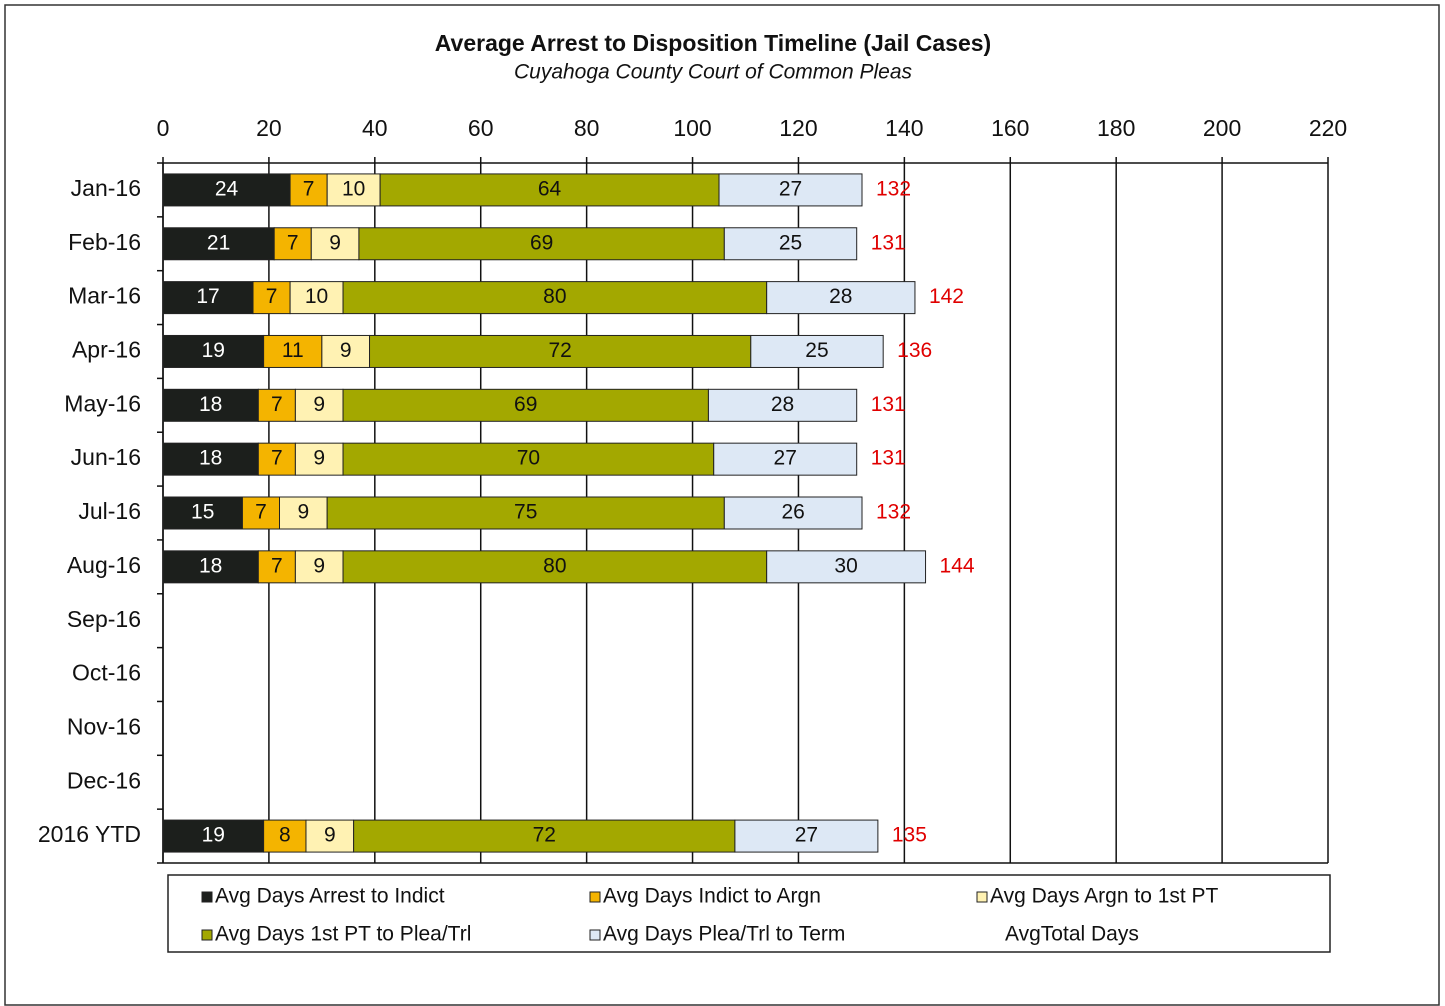  Describe the element at coordinates (798, 128) in the screenshot. I see `x-tick-label: 120` at that location.